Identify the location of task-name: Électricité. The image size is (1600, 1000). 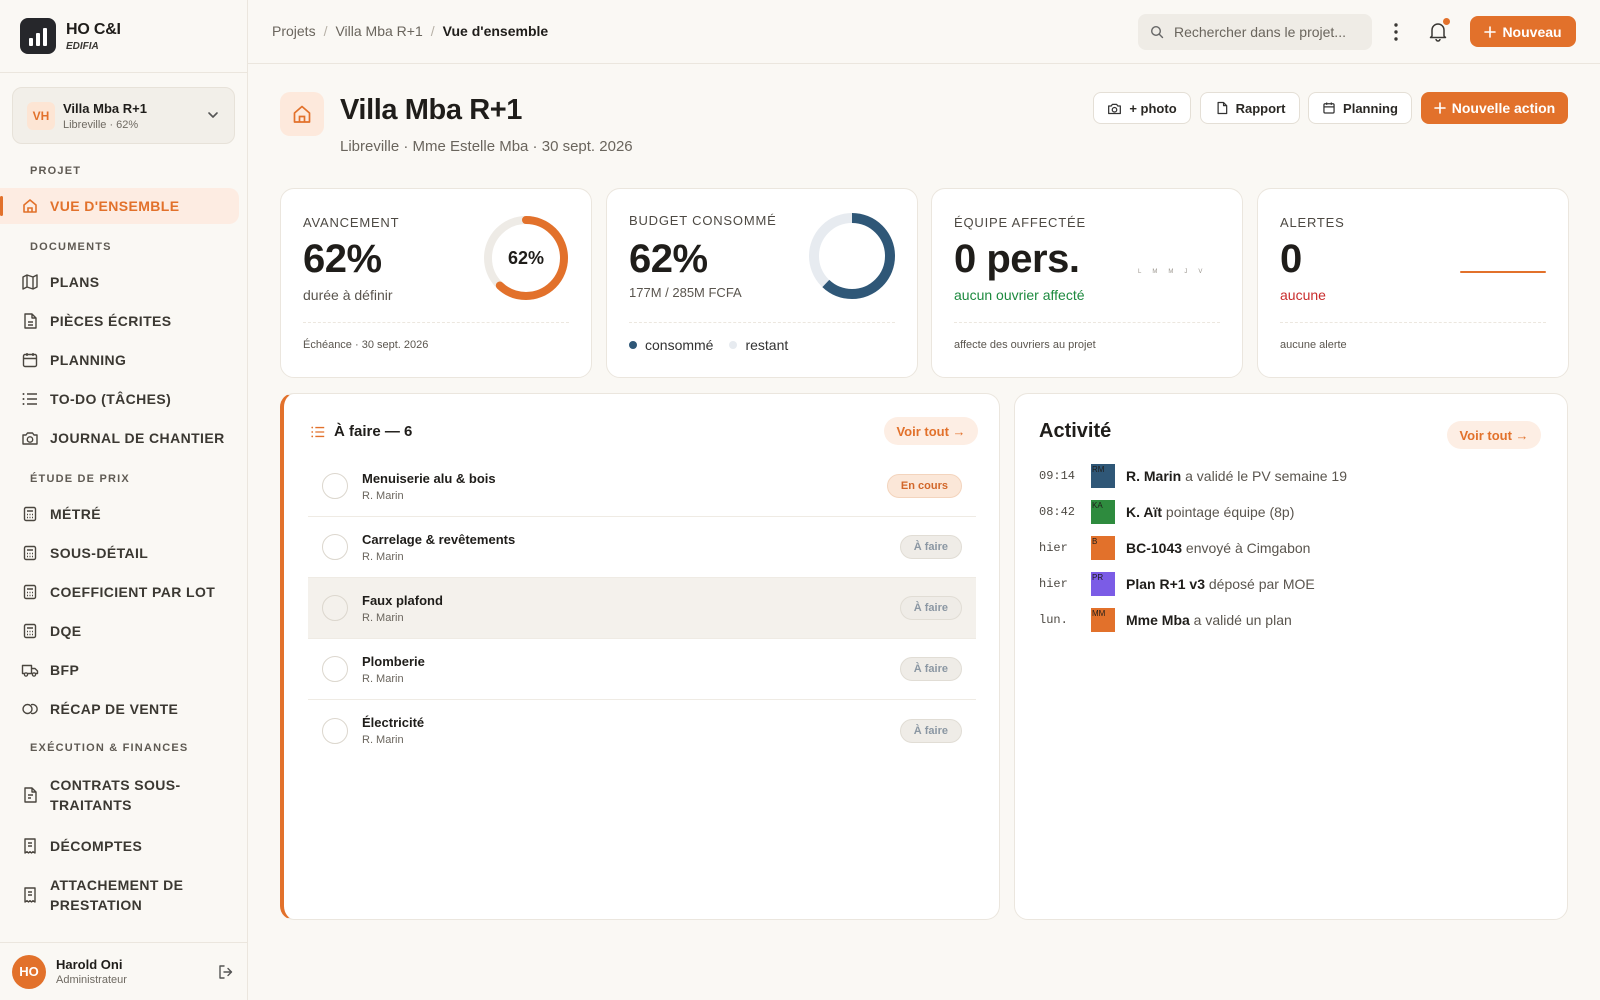
(393, 722).